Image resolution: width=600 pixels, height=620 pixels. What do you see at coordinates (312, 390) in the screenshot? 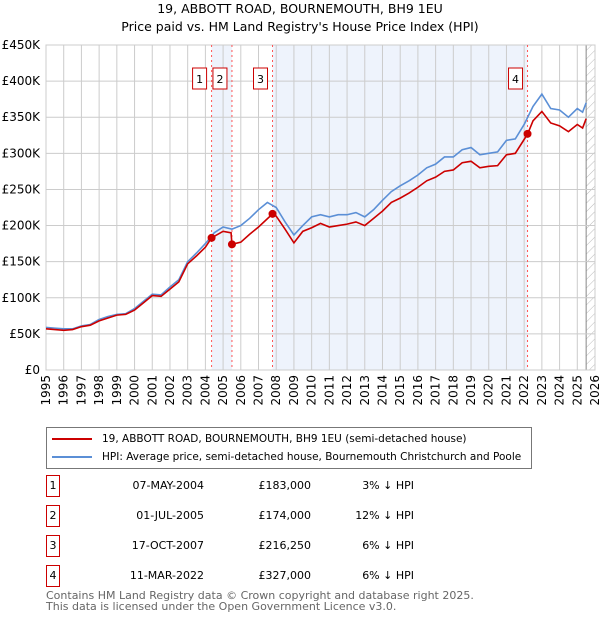
I see `x-tick-label: 2010` at bounding box center [312, 390].